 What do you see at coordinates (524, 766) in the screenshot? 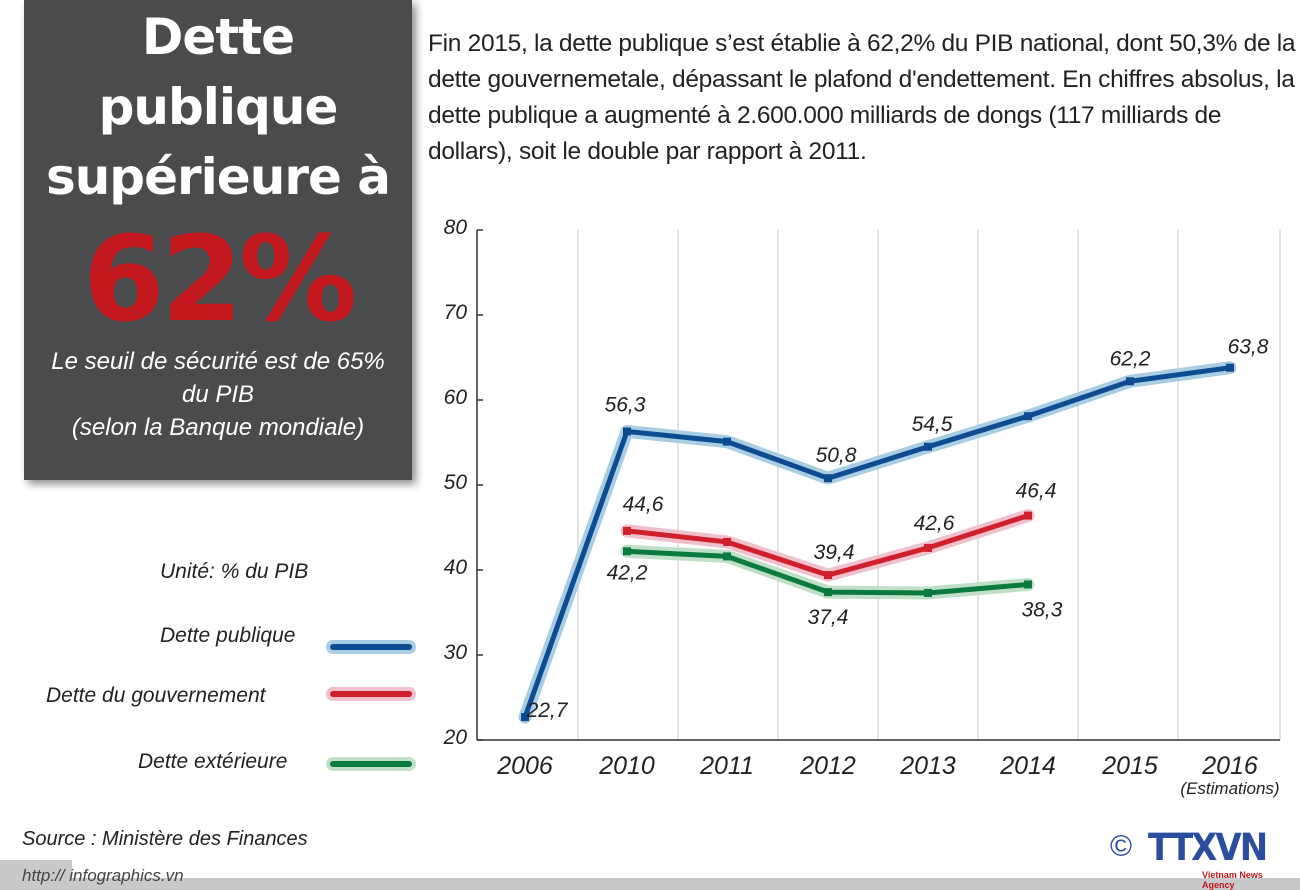
I see `x-tick-label: 2006` at bounding box center [524, 766].